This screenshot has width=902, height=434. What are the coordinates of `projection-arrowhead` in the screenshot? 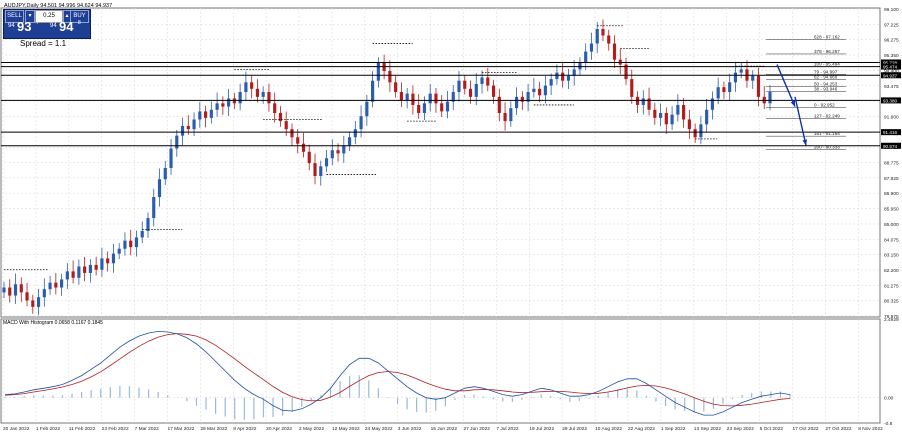 It's located at (792, 103).